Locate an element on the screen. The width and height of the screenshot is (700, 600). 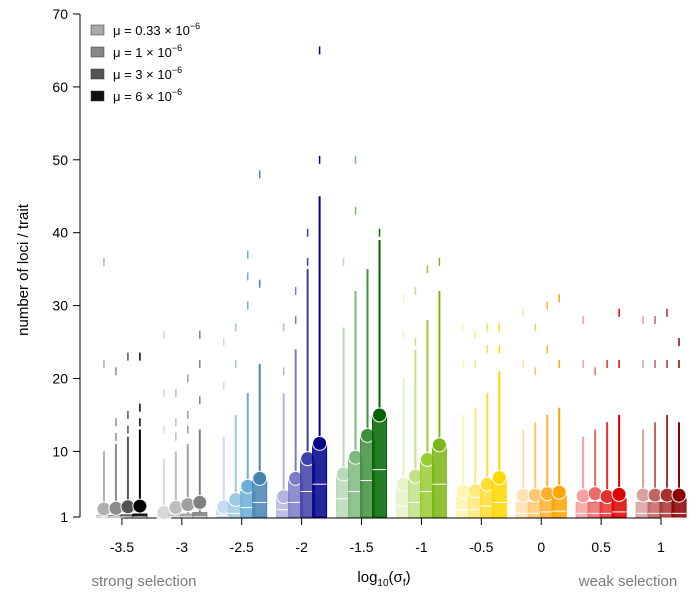
x-tick-label: 0 is located at coordinates (541, 547).